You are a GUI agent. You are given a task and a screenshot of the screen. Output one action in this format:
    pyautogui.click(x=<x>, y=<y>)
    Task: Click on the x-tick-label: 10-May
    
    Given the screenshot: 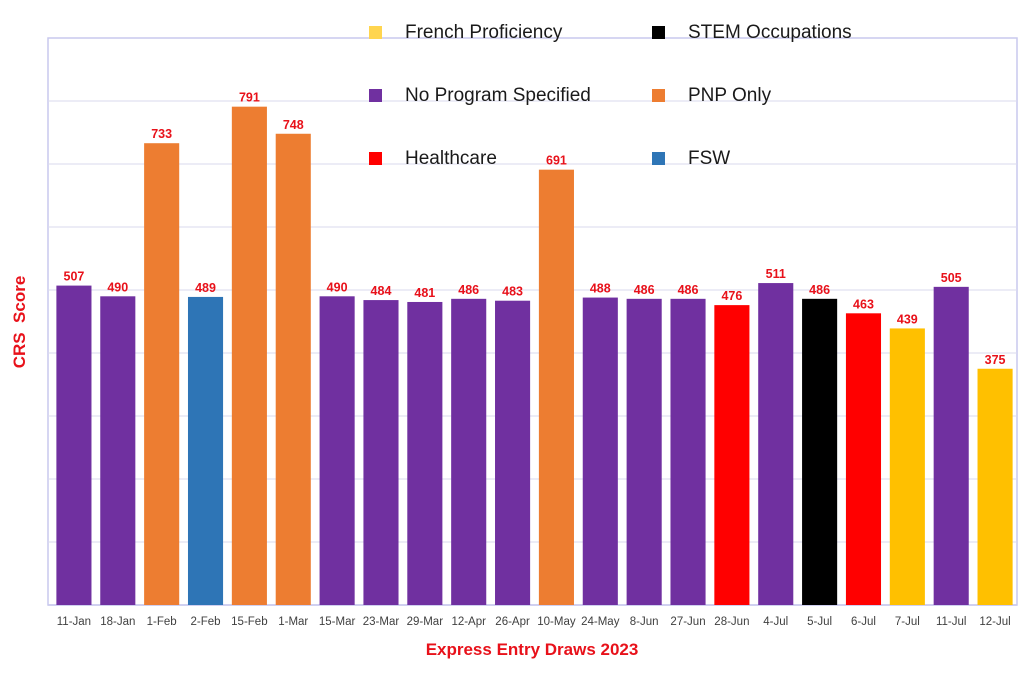 What is the action you would take?
    pyautogui.click(x=556, y=622)
    